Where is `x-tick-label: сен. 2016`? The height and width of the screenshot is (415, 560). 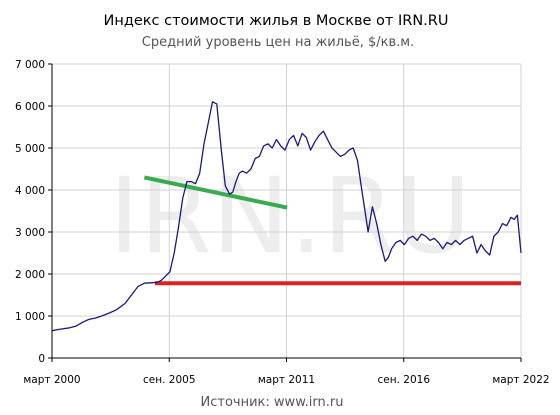 x-tick-label: сен. 2016 is located at coordinates (404, 380).